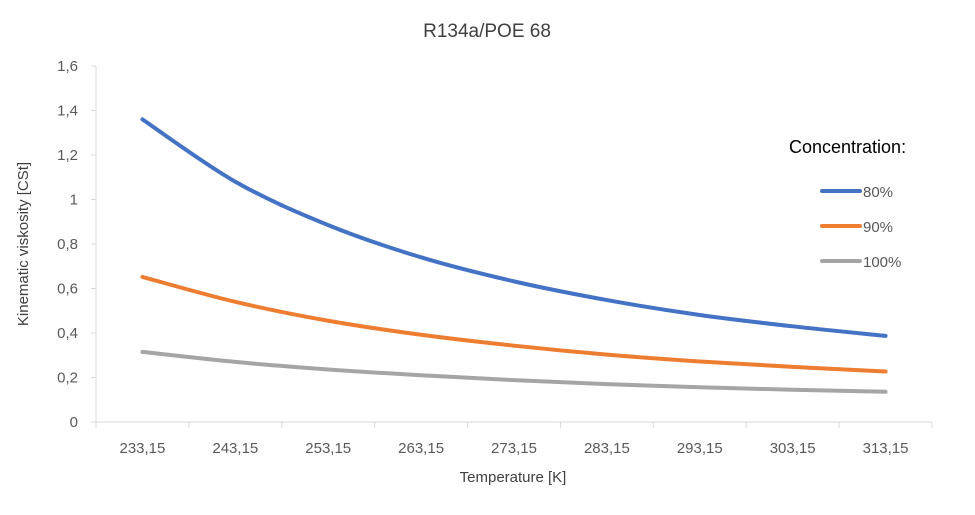  Describe the element at coordinates (67, 111) in the screenshot. I see `y-tick-label: 1,4` at that location.